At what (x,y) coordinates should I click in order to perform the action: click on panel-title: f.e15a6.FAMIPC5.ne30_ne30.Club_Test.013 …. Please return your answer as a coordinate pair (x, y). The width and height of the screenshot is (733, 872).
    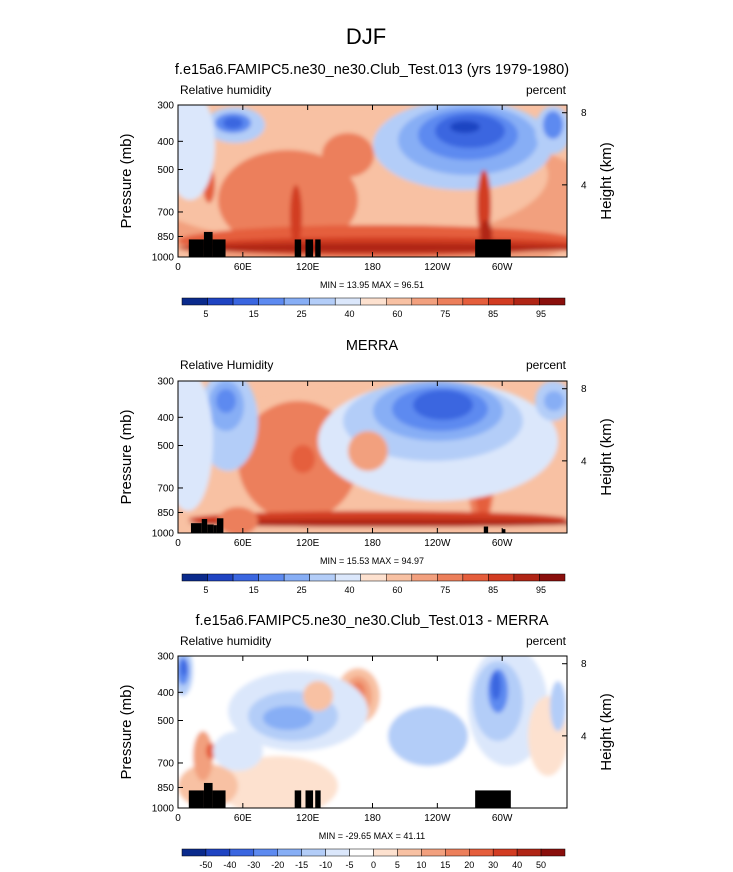
    Looking at the image, I should click on (371, 621).